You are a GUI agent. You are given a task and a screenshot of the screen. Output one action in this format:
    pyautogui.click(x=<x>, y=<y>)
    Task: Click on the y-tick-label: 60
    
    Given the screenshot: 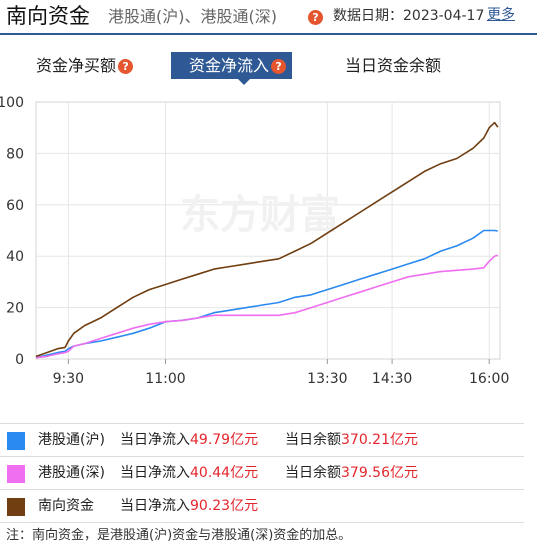 What is the action you would take?
    pyautogui.click(x=15, y=206)
    